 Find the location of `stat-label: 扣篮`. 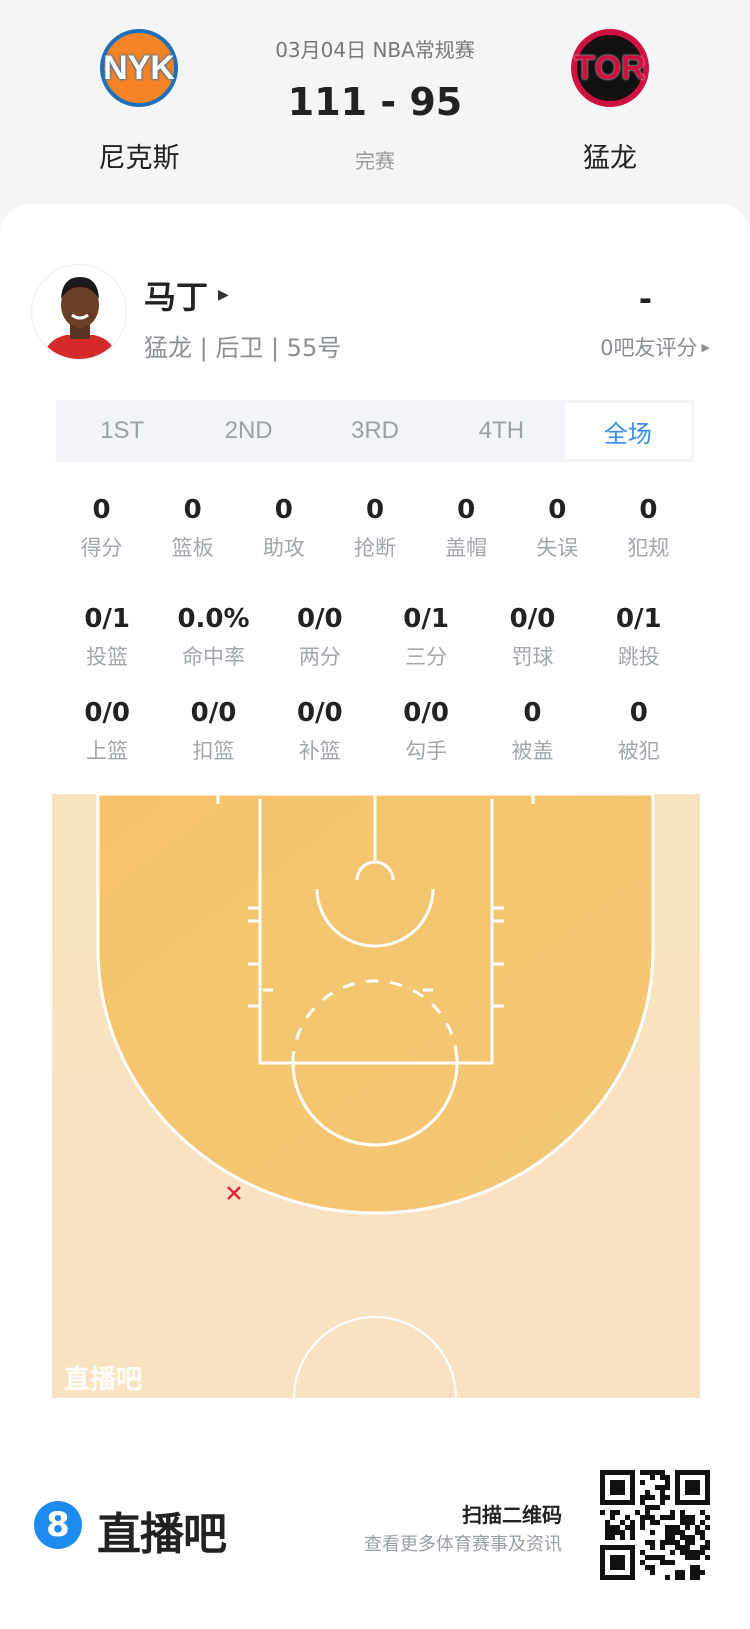

stat-label: 扣篮 is located at coordinates (213, 751).